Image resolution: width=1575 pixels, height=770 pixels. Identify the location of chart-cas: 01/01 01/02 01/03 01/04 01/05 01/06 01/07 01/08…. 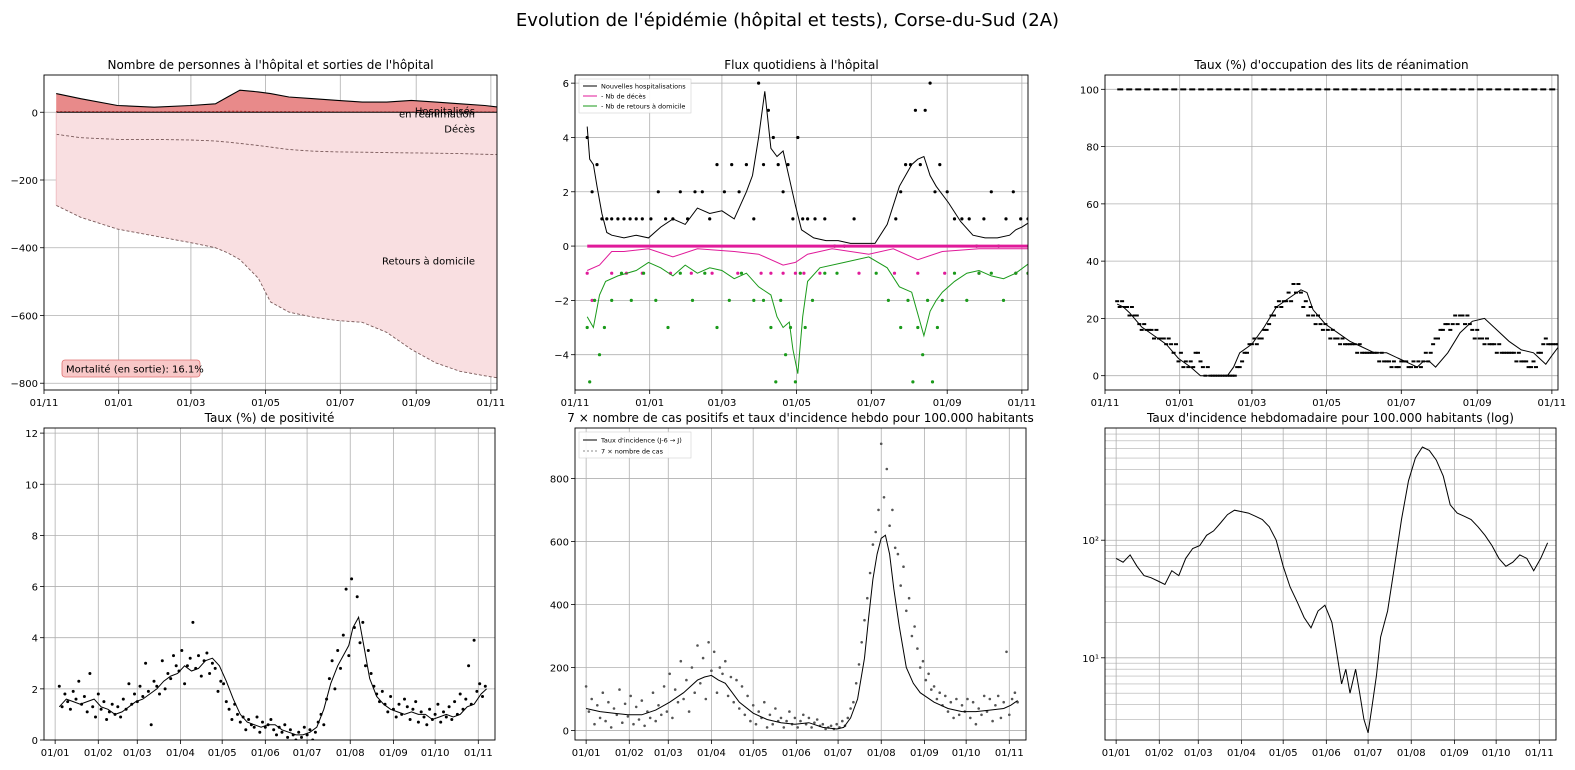
(792, 585).